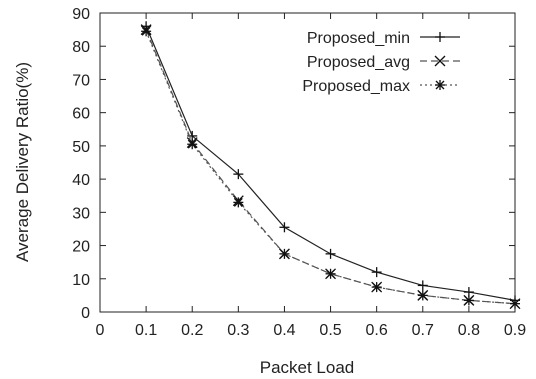  Describe the element at coordinates (423, 330) in the screenshot. I see `x-tick-label: 0.7` at that location.